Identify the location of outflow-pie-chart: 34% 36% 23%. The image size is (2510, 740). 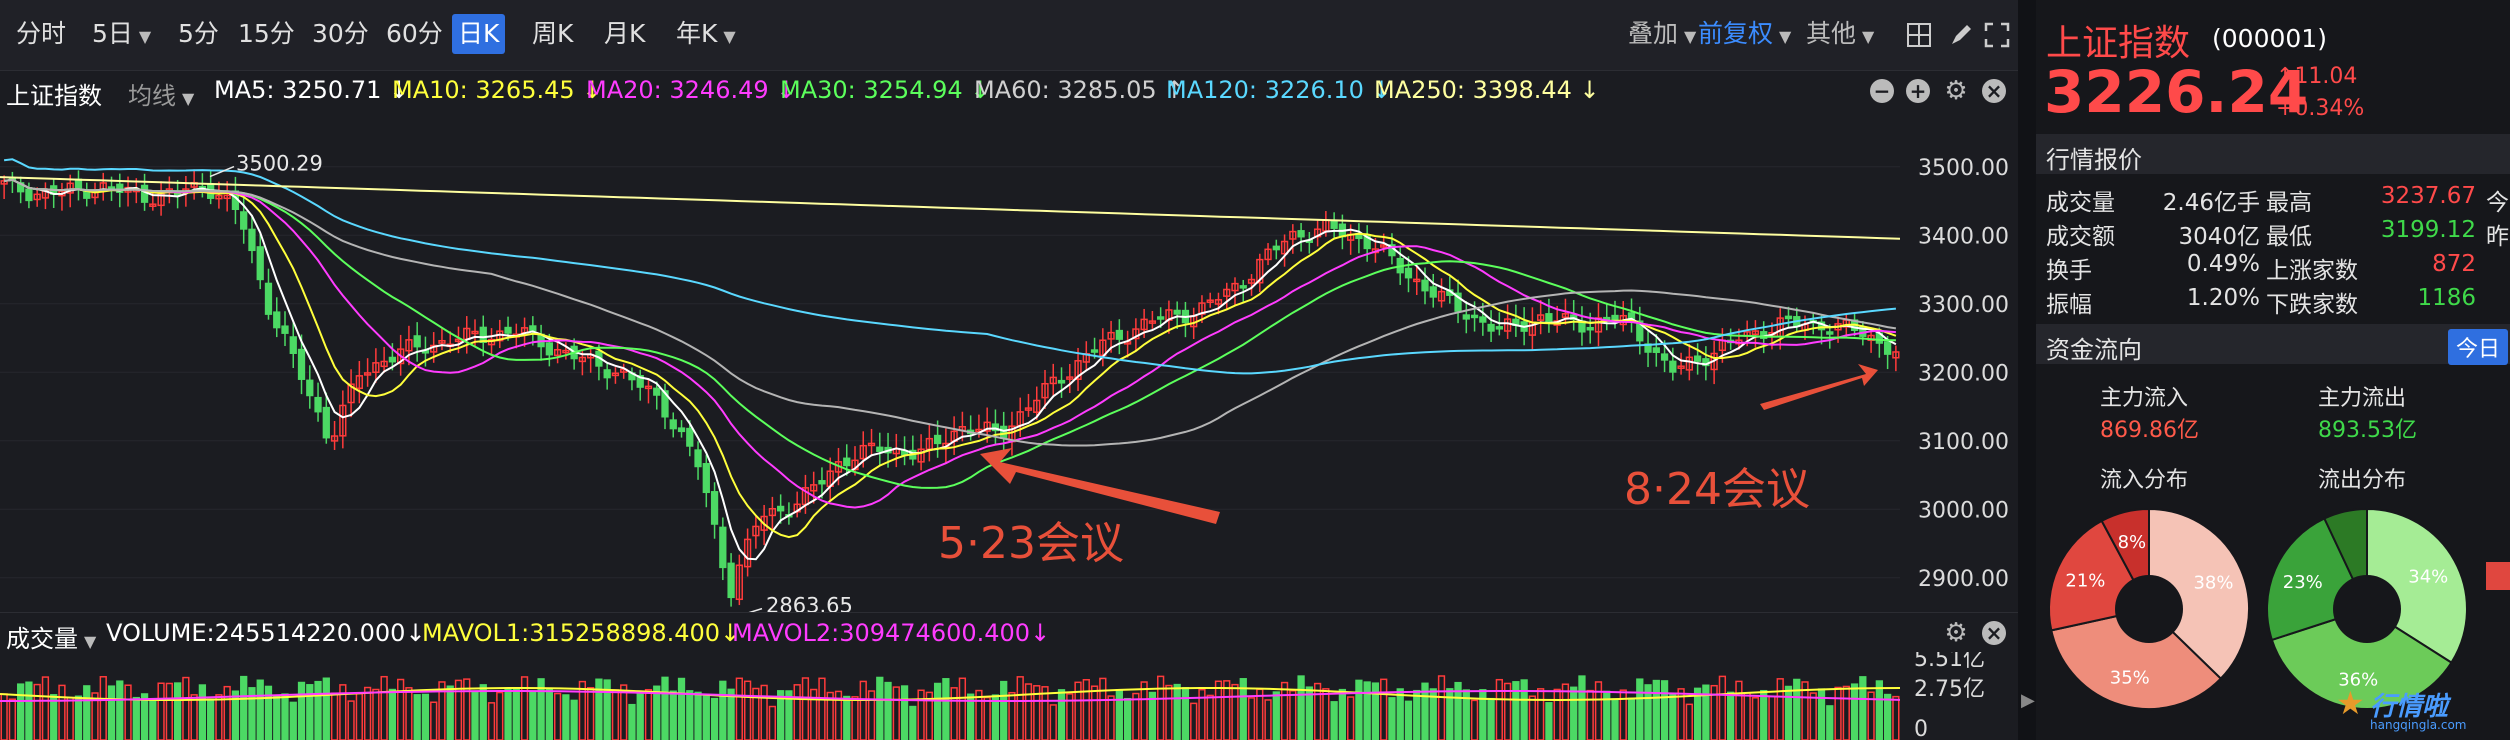
(2367, 608).